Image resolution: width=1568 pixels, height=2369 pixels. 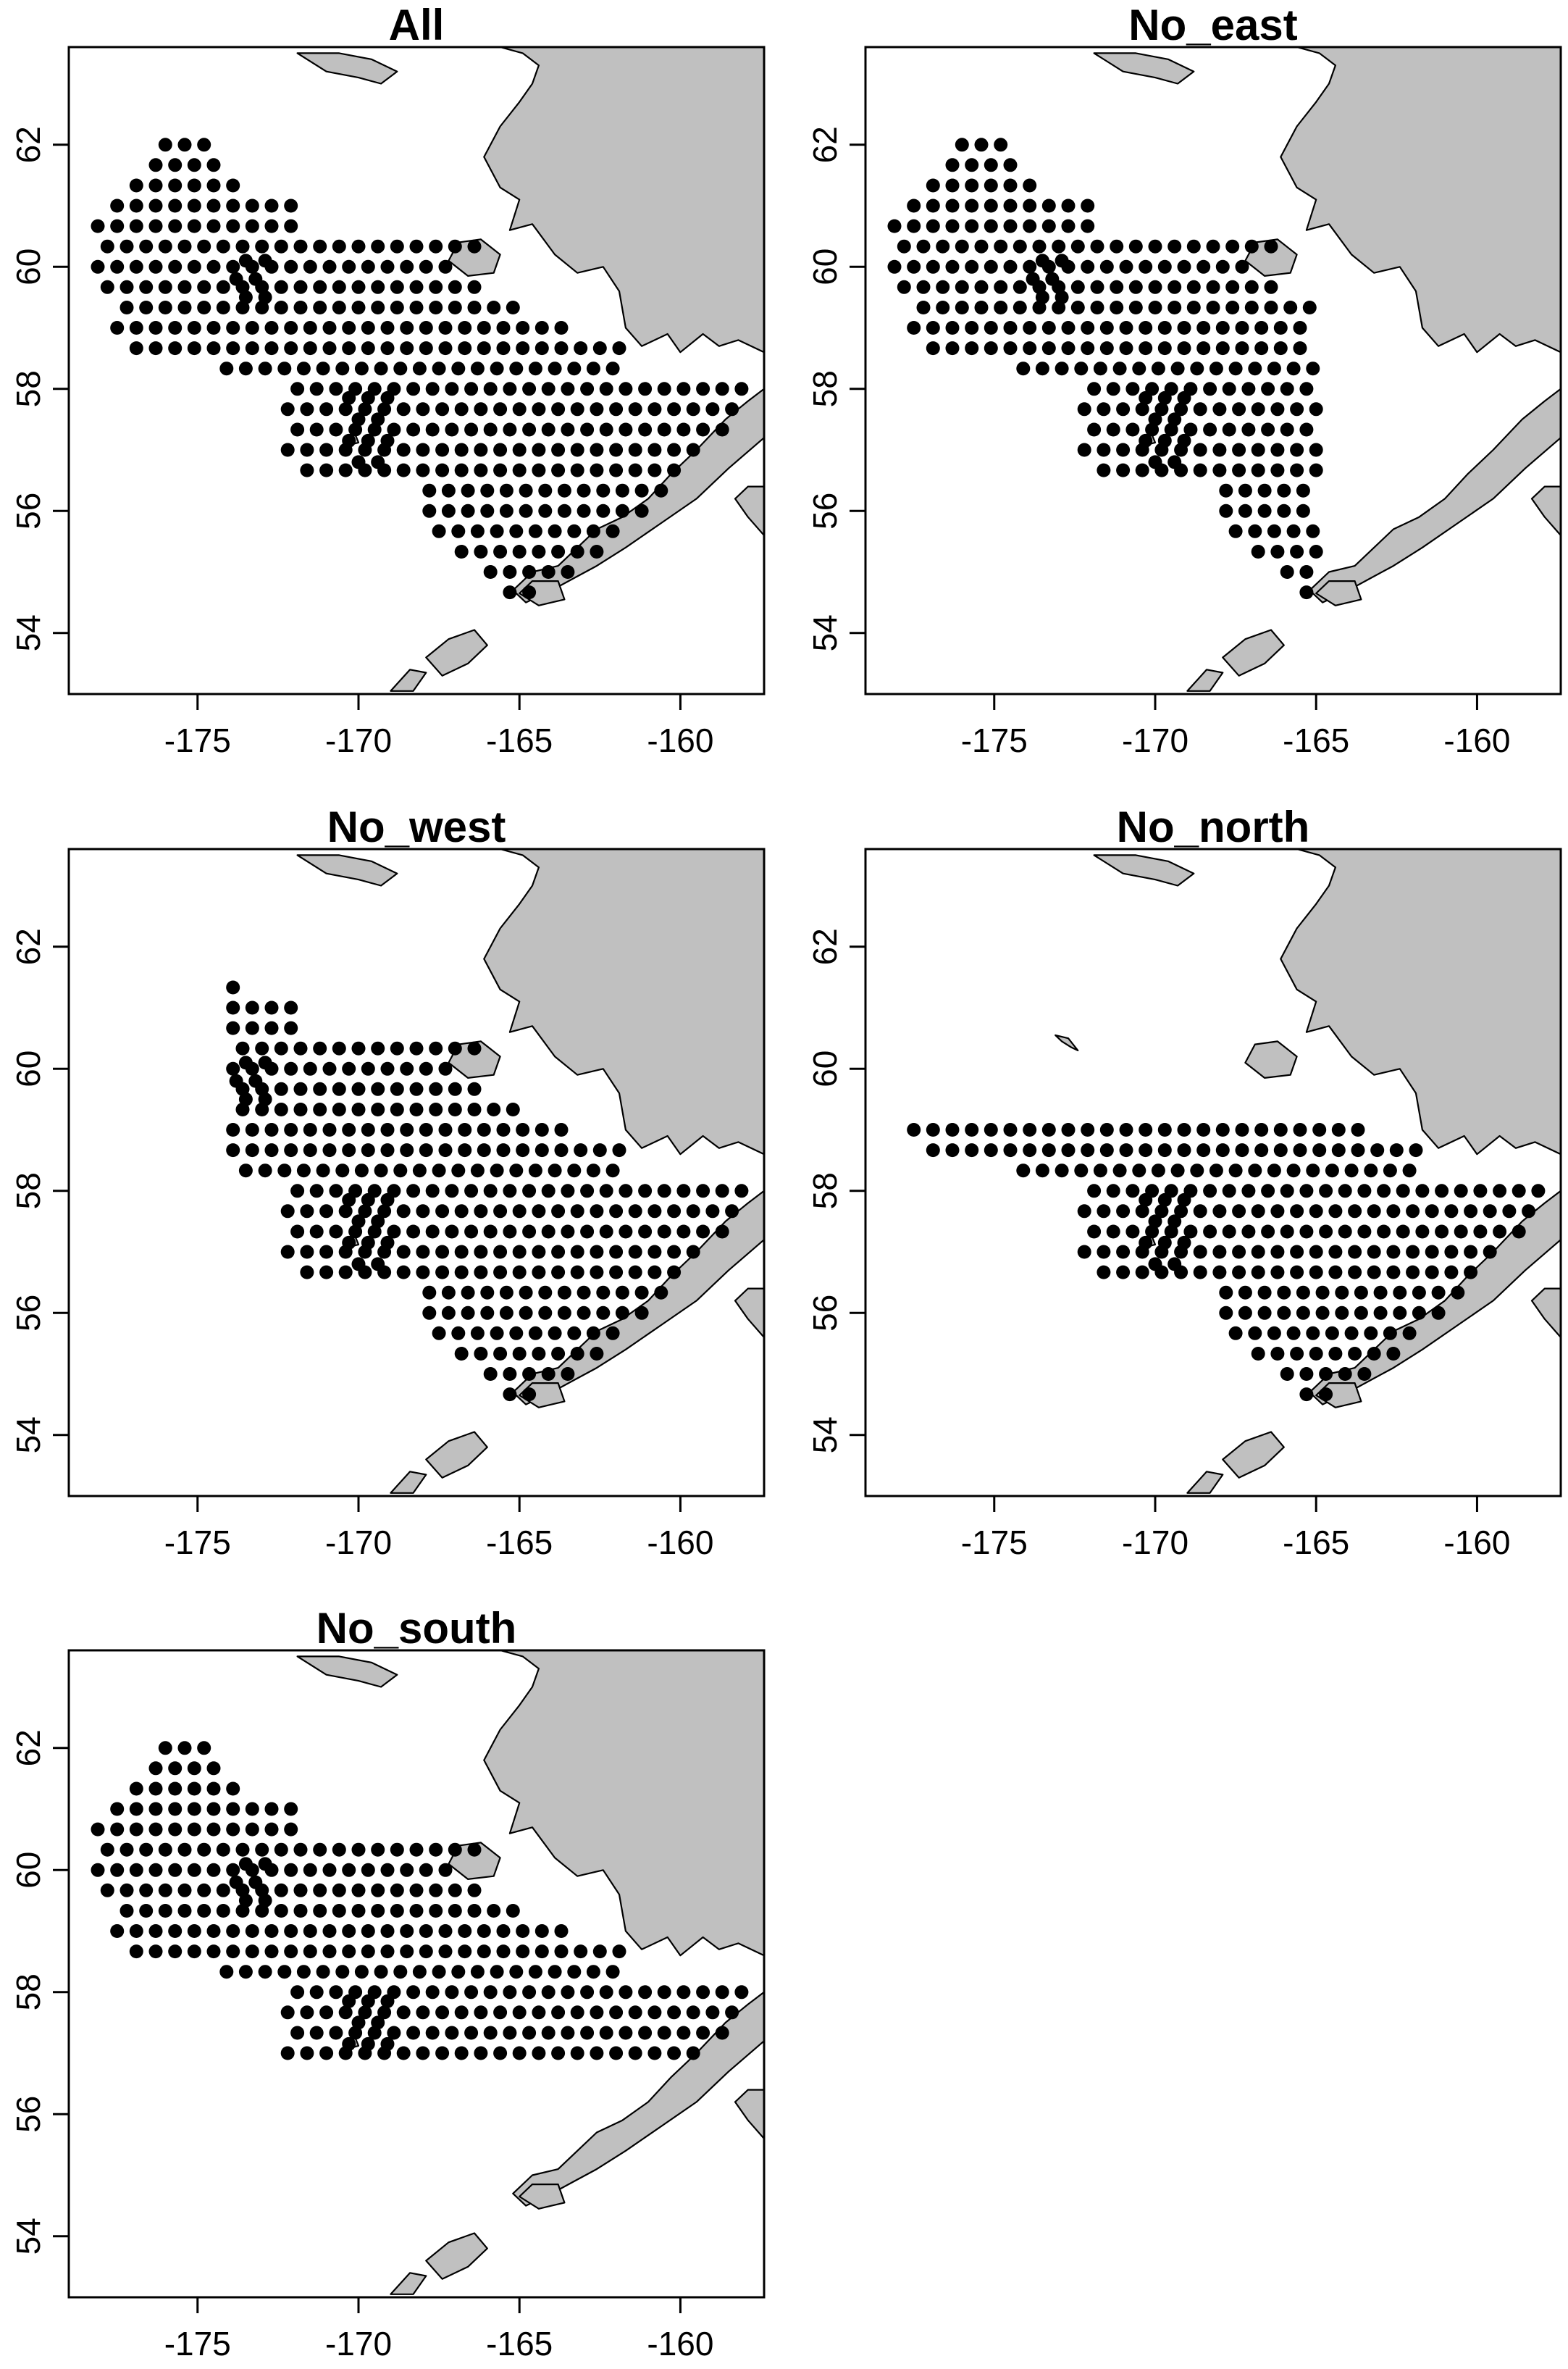 What do you see at coordinates (28, 1747) in the screenshot?
I see `y-tick-label: 62` at bounding box center [28, 1747].